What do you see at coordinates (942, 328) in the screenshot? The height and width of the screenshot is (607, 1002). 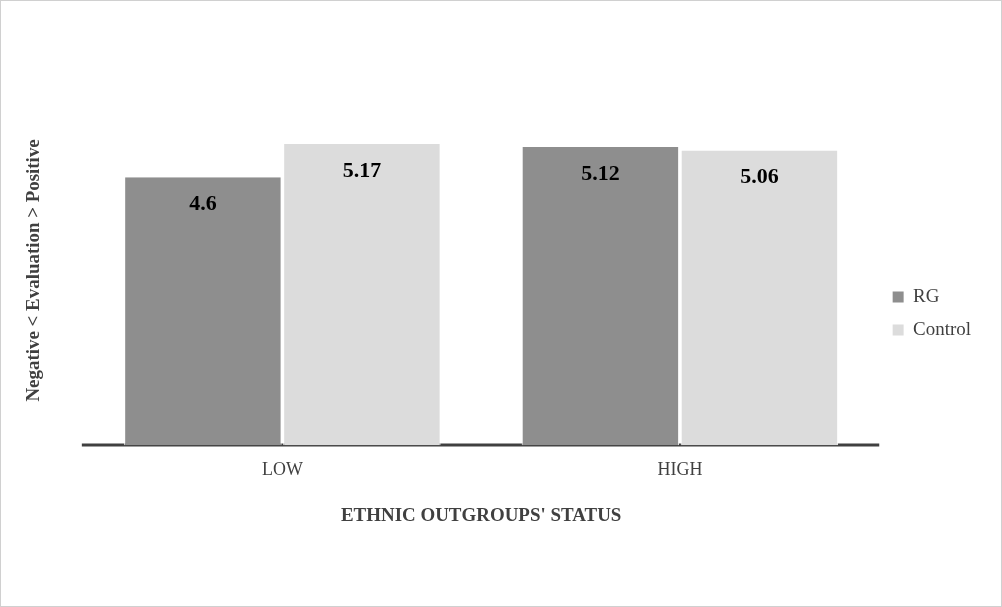 I see `legend-label: Control` at bounding box center [942, 328].